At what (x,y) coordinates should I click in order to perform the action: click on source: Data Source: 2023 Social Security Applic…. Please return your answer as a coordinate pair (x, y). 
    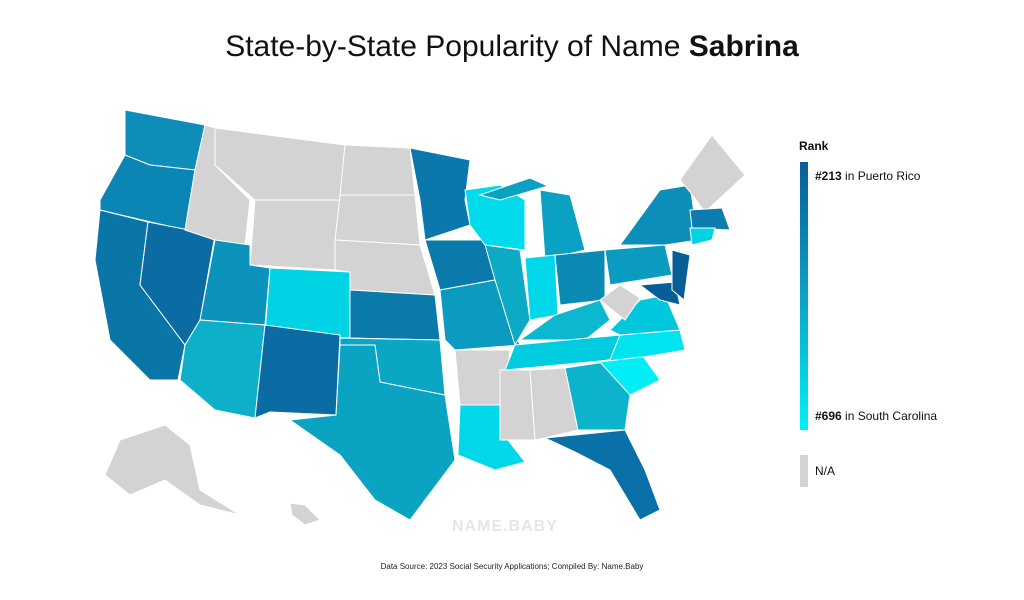
    Looking at the image, I should click on (512, 566).